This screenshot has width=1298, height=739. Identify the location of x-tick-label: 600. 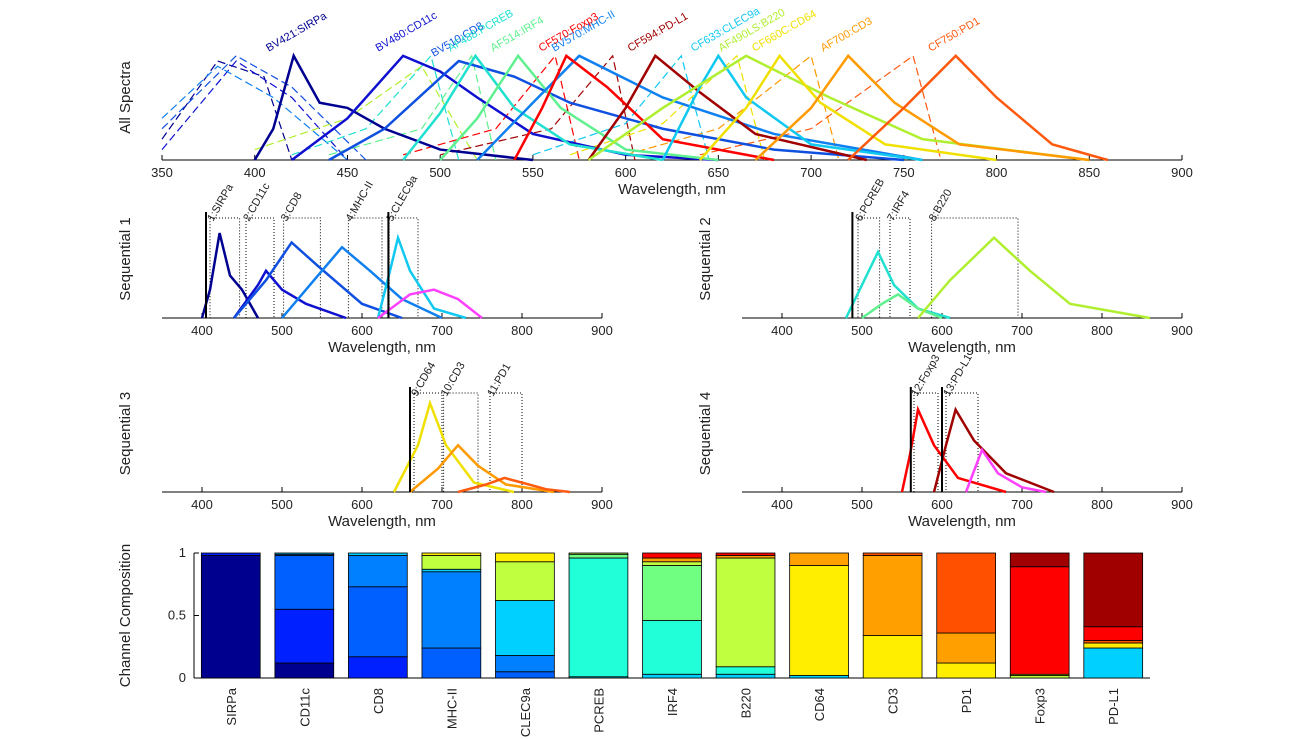
(942, 504).